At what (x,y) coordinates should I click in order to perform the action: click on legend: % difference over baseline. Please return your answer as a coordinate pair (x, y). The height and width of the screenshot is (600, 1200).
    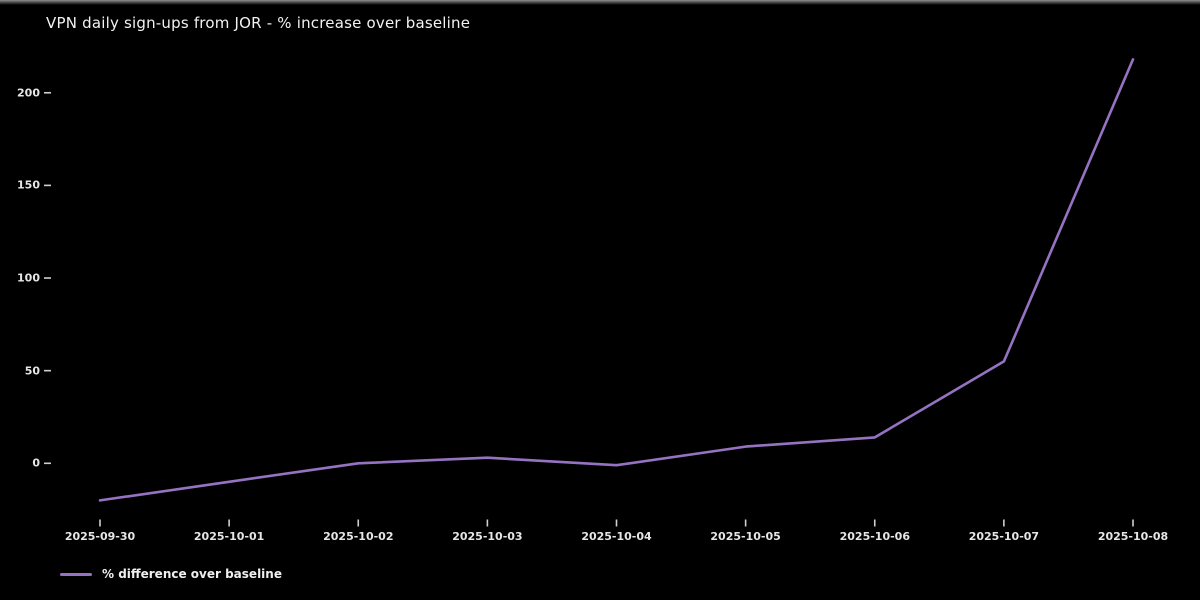
    Looking at the image, I should click on (171, 574).